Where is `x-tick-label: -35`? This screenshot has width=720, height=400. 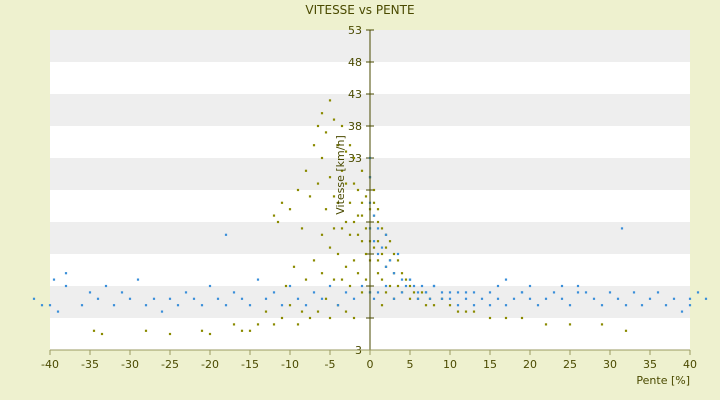
x-tick-label: -35 is located at coordinates (90, 364).